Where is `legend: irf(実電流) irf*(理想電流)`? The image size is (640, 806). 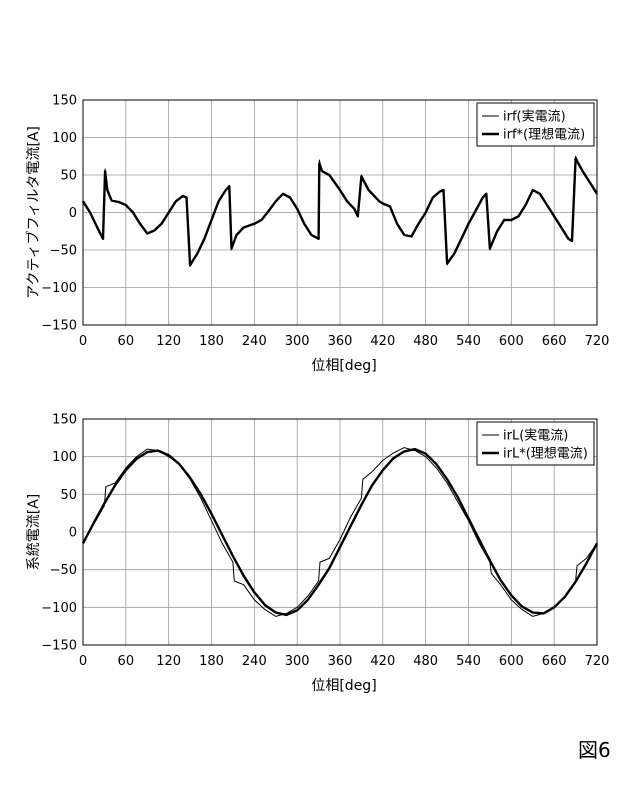 legend: irf(実電流) irf*(理想電流) is located at coordinates (535, 124).